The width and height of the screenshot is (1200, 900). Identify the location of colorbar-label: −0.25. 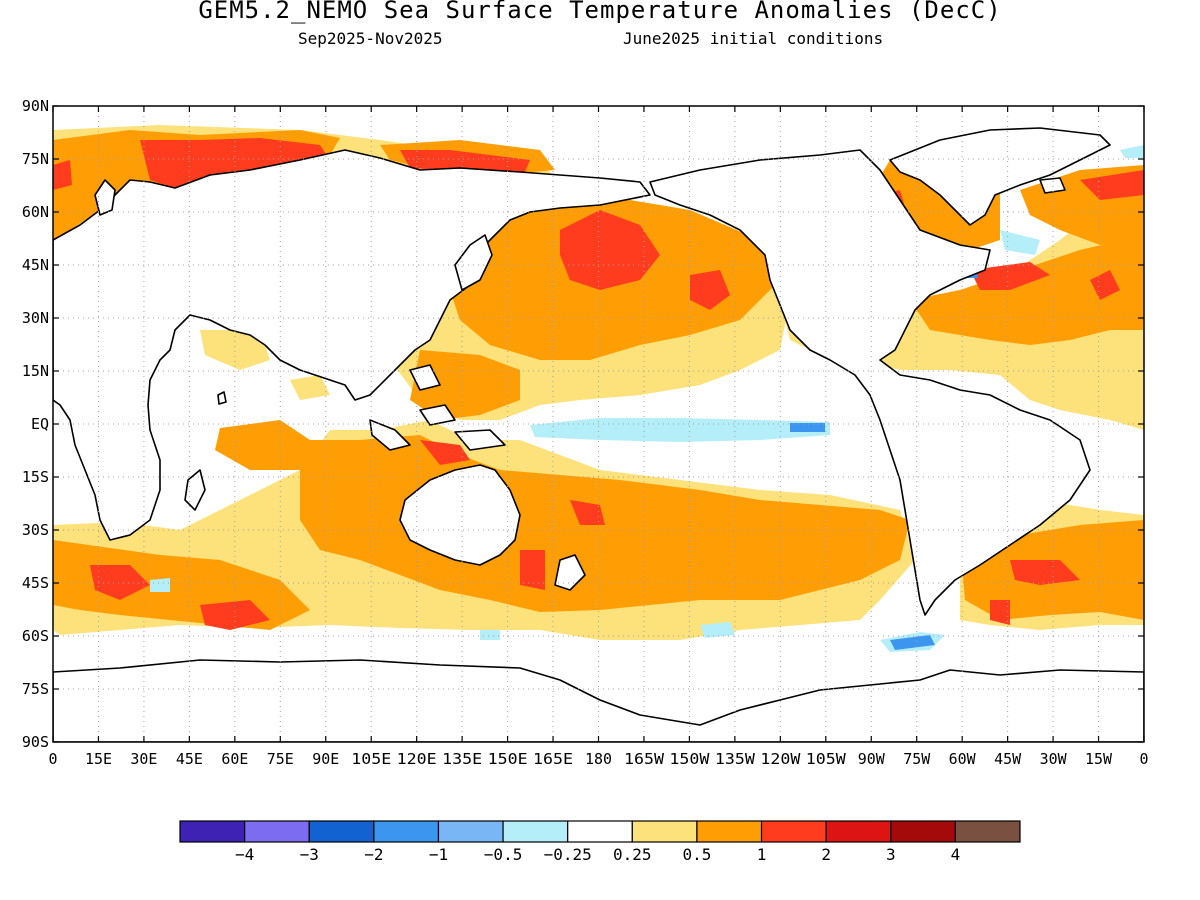
(568, 854).